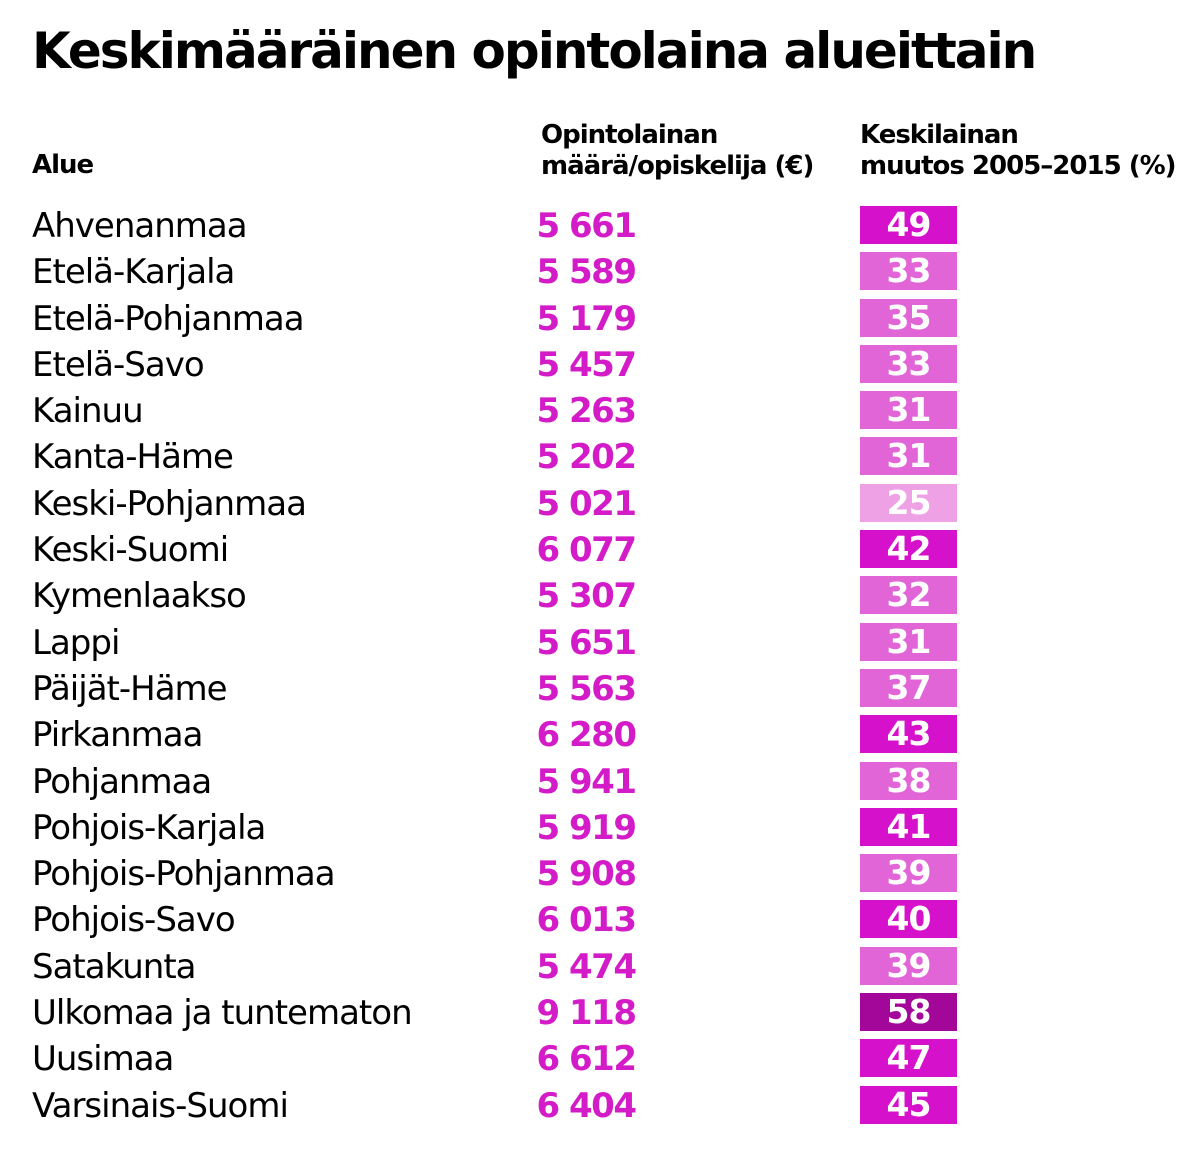  What do you see at coordinates (586, 1105) in the screenshot?
I see `loan-amount-value: 6 404` at bounding box center [586, 1105].